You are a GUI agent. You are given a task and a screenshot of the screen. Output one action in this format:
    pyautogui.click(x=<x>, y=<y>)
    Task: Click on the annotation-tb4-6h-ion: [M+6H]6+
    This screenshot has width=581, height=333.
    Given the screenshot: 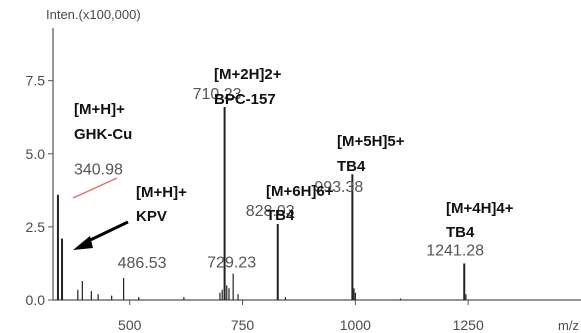 What is the action you would take?
    pyautogui.click(x=300, y=191)
    